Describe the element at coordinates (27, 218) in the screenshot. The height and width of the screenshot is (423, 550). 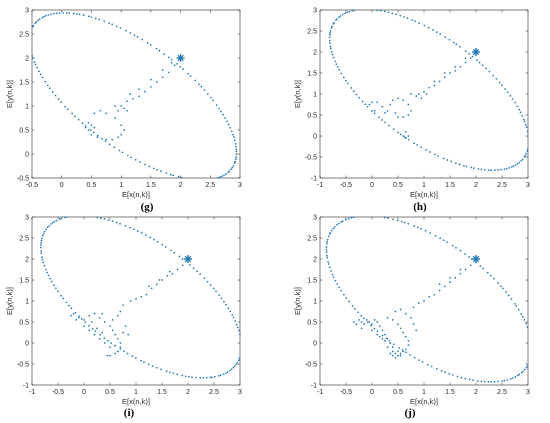
I see `y-tick-label: 3` at that location.